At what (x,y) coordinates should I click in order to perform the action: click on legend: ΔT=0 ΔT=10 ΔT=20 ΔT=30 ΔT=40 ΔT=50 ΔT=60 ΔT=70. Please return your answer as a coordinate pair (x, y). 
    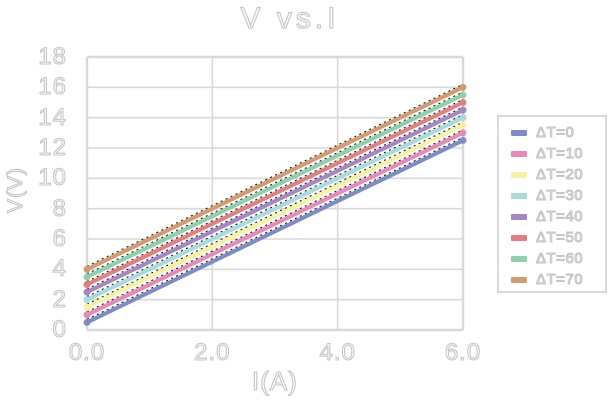
    Looking at the image, I should click on (552, 204).